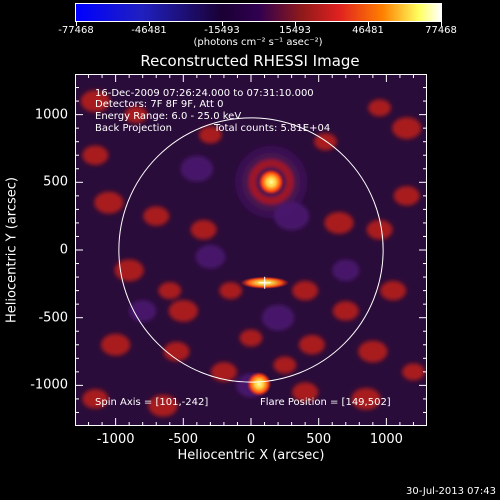  Describe the element at coordinates (133, 128) in the screenshot. I see `info-method: Back Projection` at that location.